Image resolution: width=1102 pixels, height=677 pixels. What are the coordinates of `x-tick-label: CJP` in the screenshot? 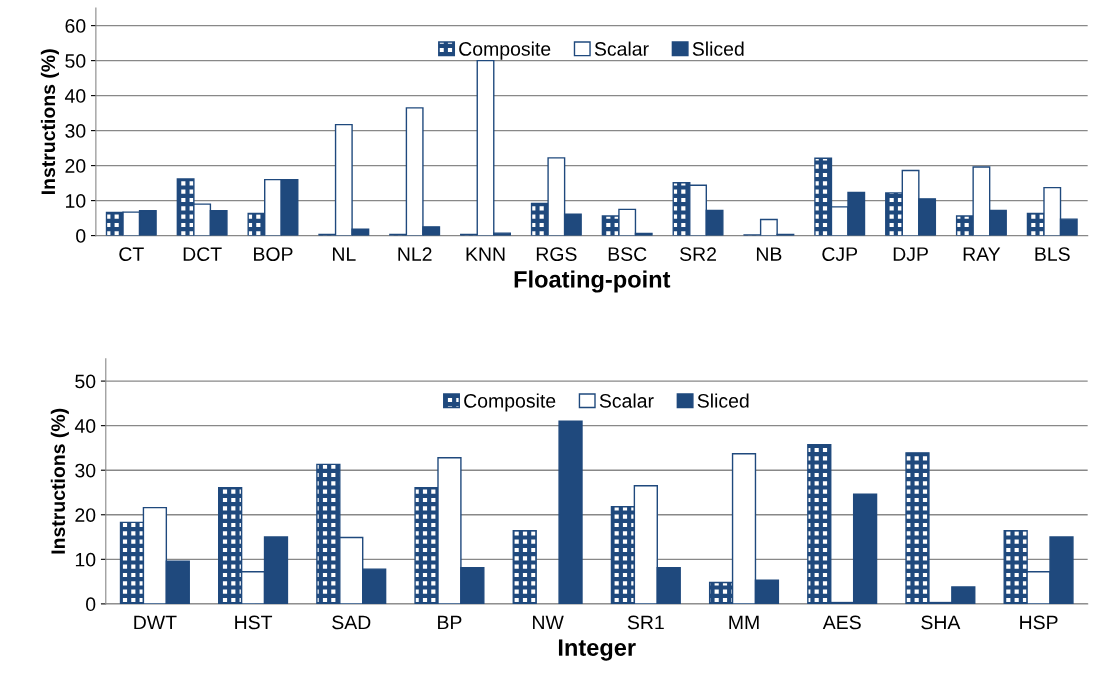 It's located at (840, 254).